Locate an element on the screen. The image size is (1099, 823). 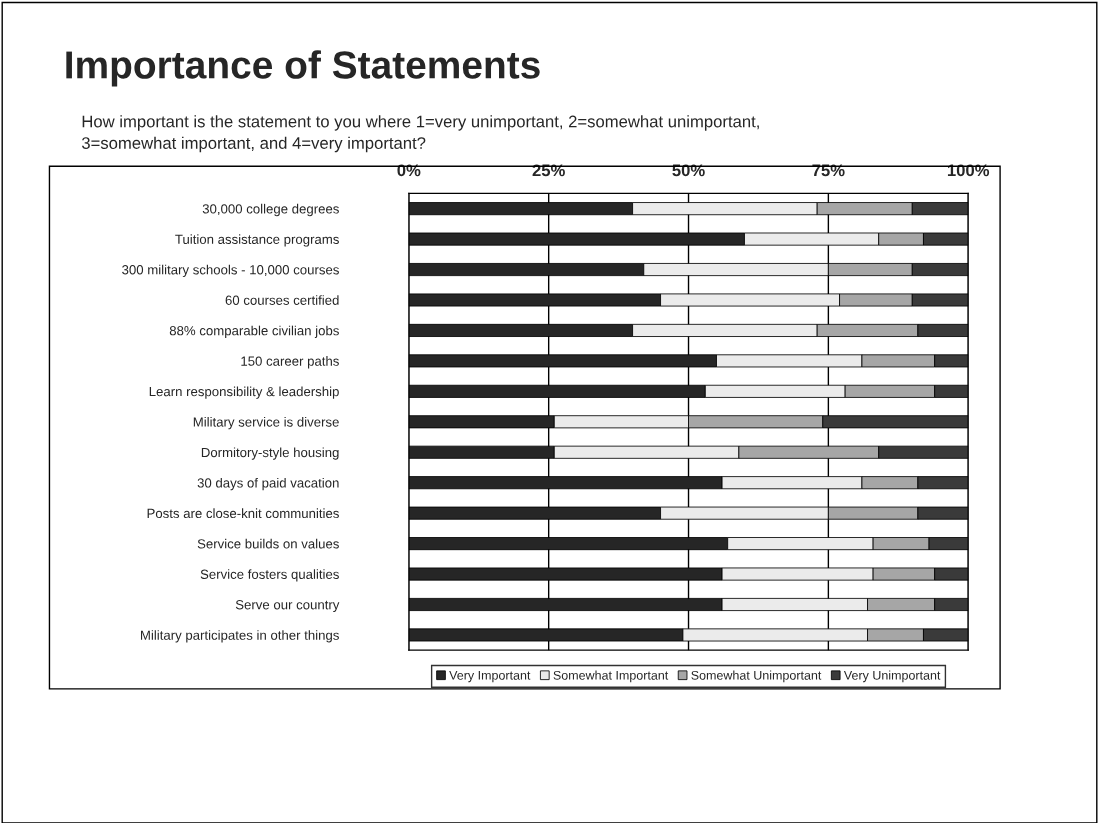
legend-label: Somewhat Unimportant is located at coordinates (756, 676).